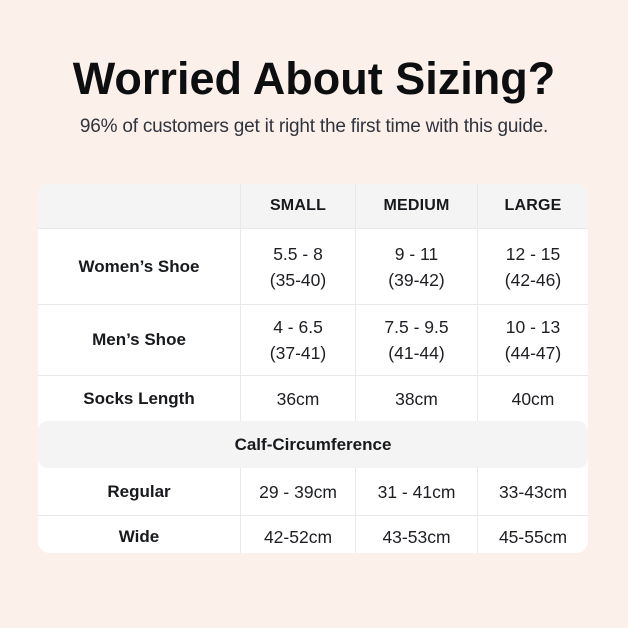 The width and height of the screenshot is (628, 628). Describe the element at coordinates (416, 491) in the screenshot. I see `cell-regular-medium: 31 - 41cm` at that location.